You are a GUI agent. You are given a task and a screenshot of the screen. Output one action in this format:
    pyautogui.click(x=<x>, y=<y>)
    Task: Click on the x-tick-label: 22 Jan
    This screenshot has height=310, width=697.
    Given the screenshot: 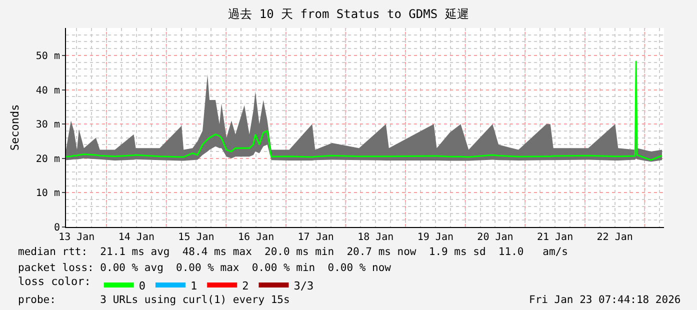 What is the action you would take?
    pyautogui.click(x=614, y=237)
    